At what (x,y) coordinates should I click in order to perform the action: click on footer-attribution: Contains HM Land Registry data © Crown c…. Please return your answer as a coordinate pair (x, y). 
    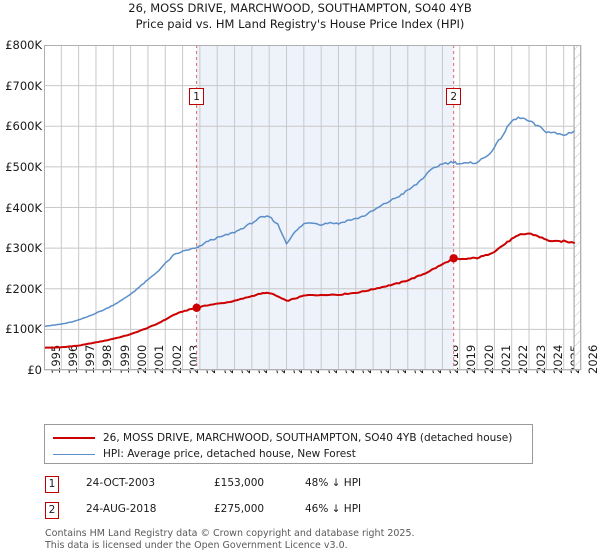
    Looking at the image, I should click on (315, 539).